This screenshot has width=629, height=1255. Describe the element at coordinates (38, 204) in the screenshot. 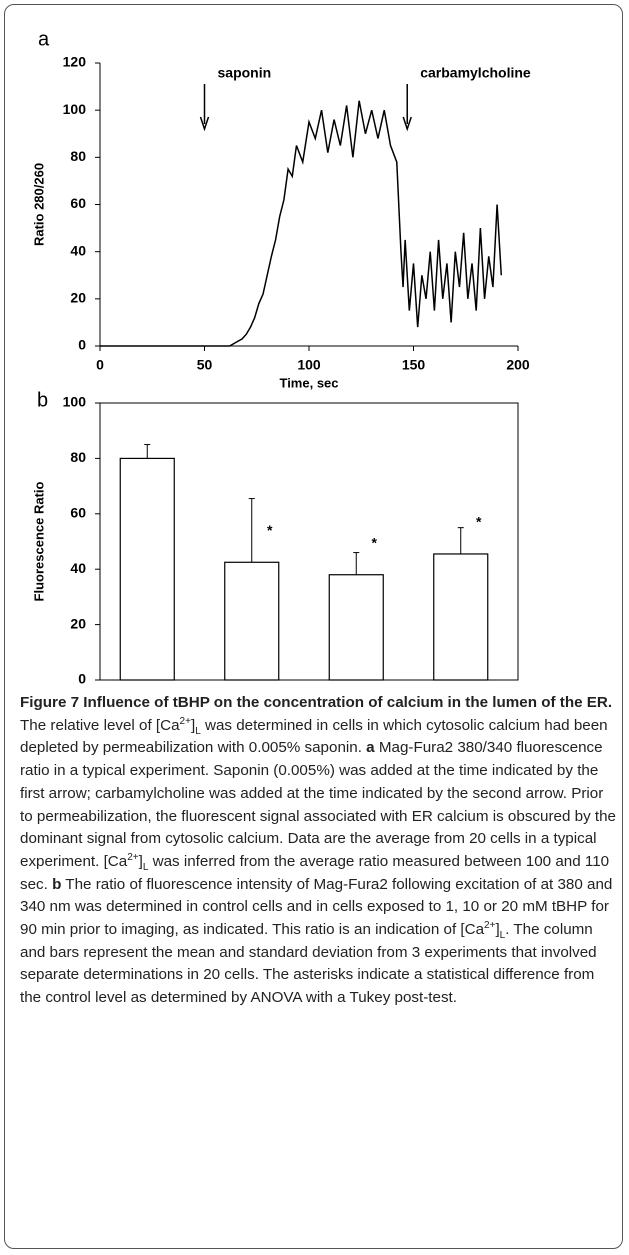

I see `y-axis-label: Ratio 280/260` at that location.